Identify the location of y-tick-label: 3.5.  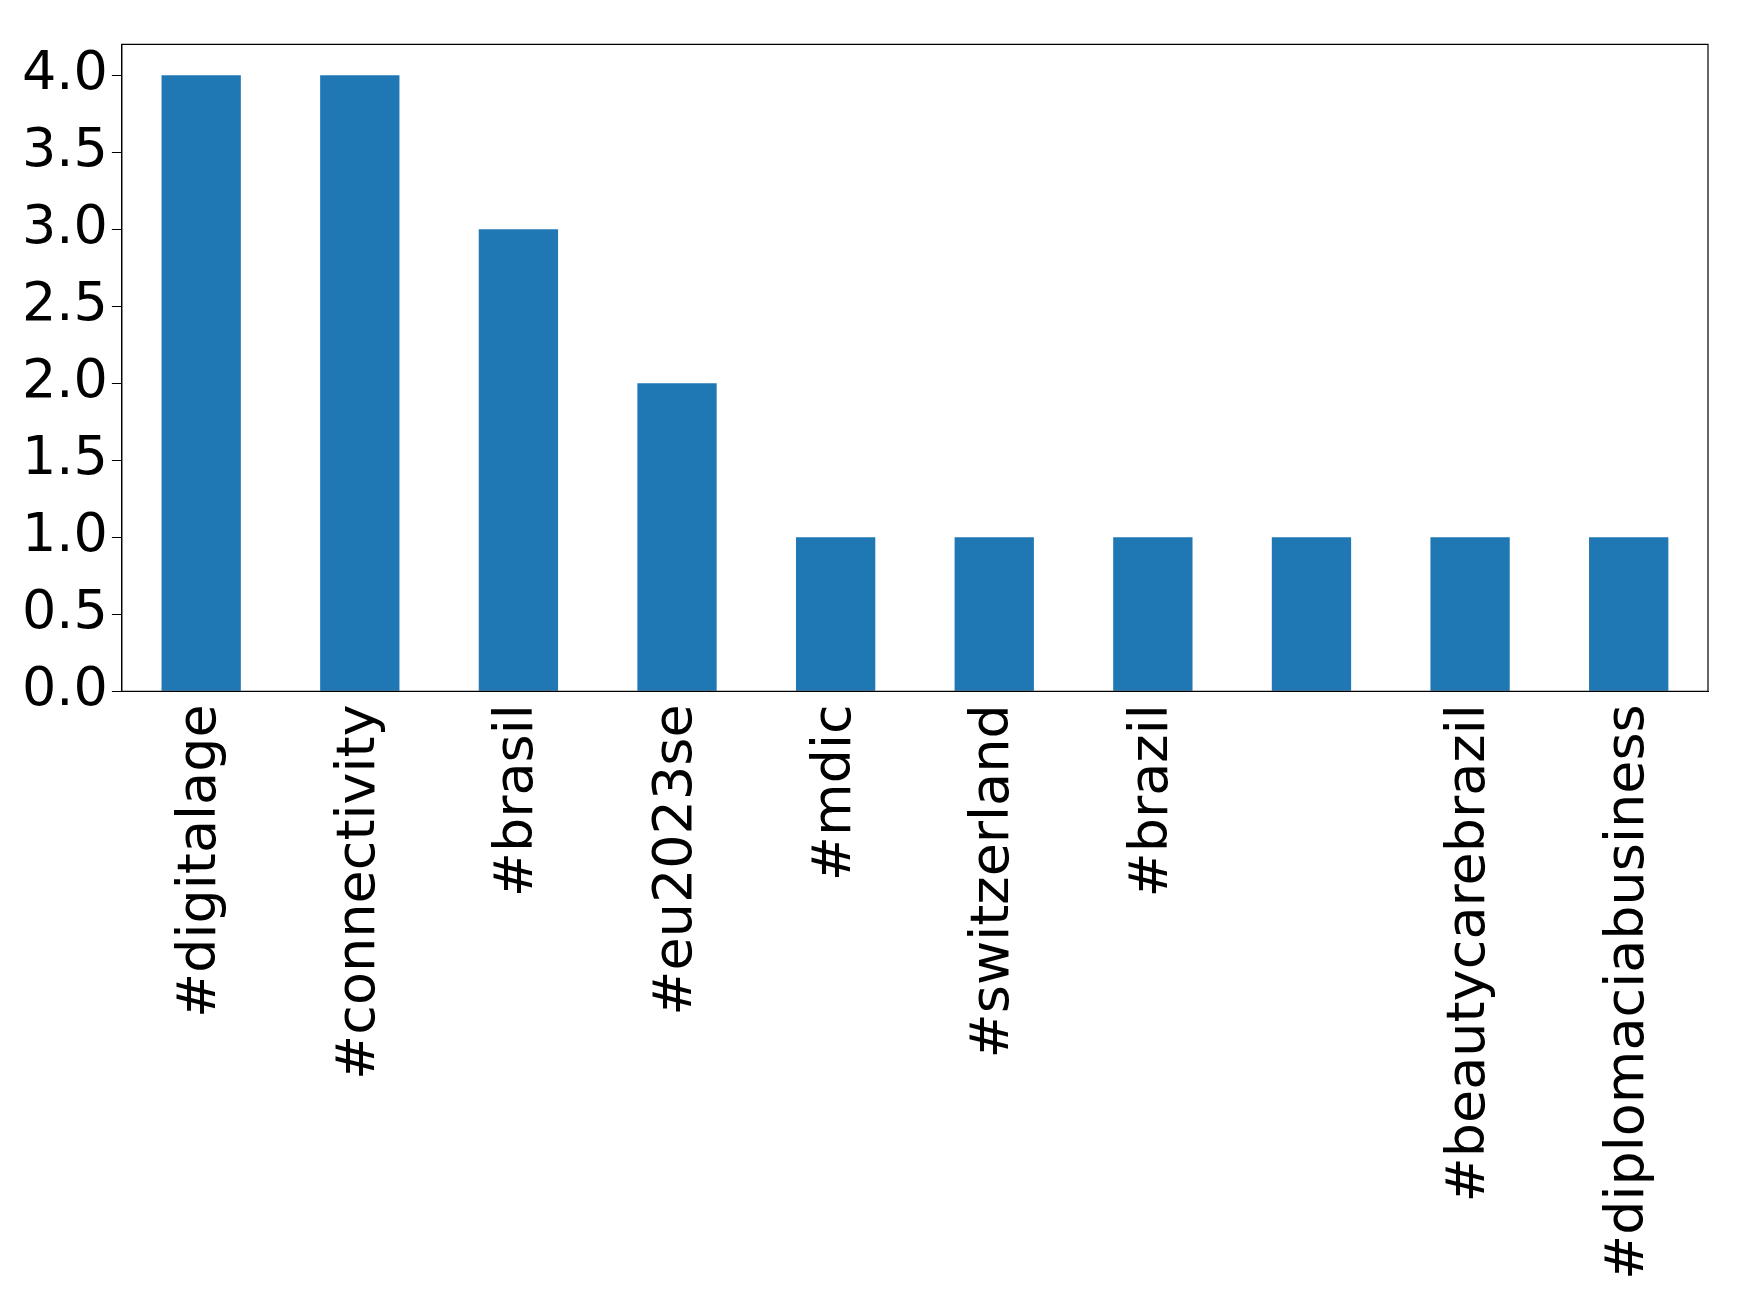
(64, 148).